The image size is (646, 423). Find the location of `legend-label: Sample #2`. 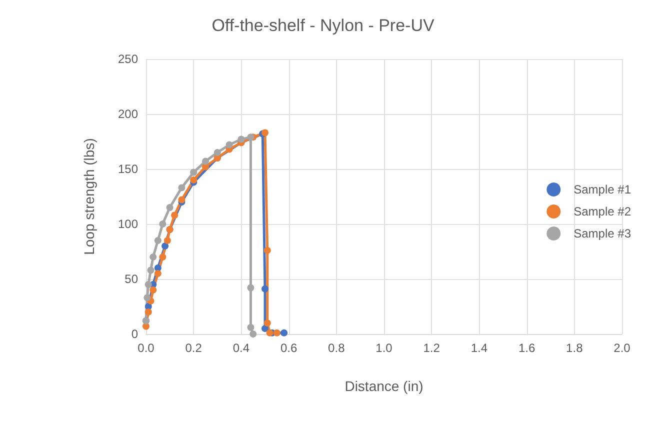

legend-label: Sample #2 is located at coordinates (603, 211).